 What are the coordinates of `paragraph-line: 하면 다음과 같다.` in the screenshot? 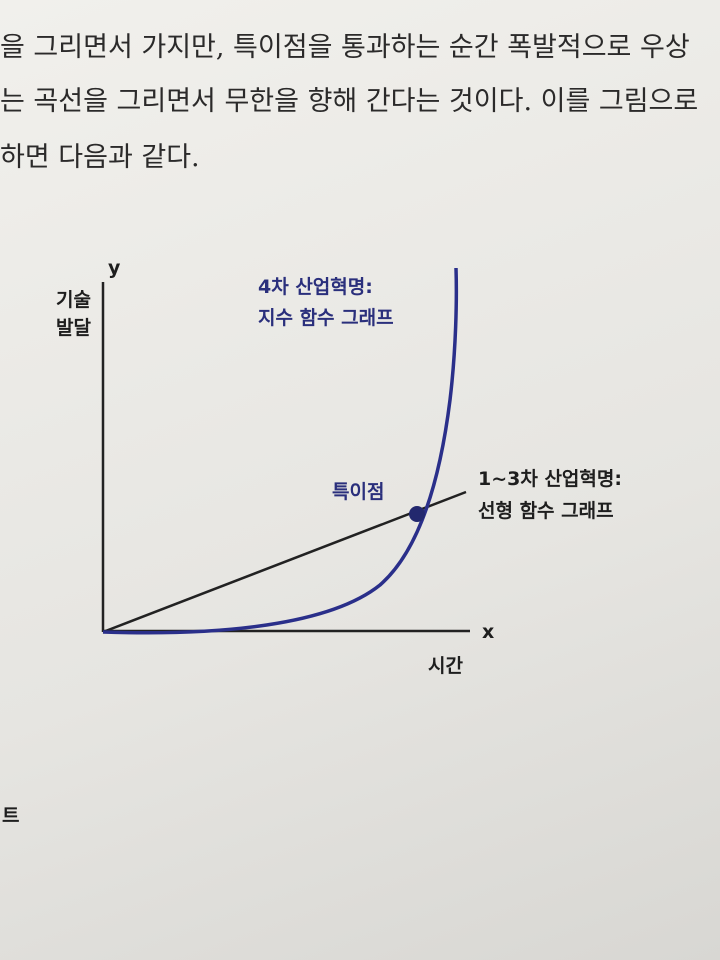 It's located at (100, 157).